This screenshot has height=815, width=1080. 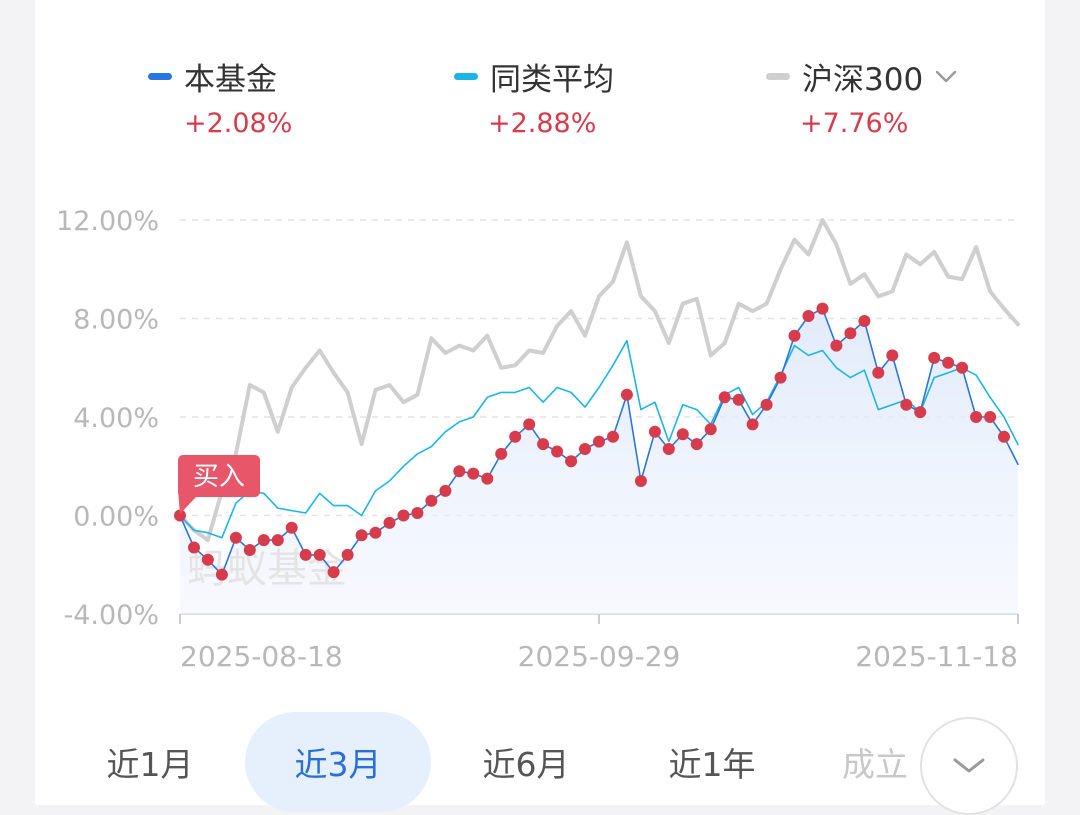 What do you see at coordinates (875, 764) in the screenshot?
I see `period-tab-inception: 成立` at bounding box center [875, 764].